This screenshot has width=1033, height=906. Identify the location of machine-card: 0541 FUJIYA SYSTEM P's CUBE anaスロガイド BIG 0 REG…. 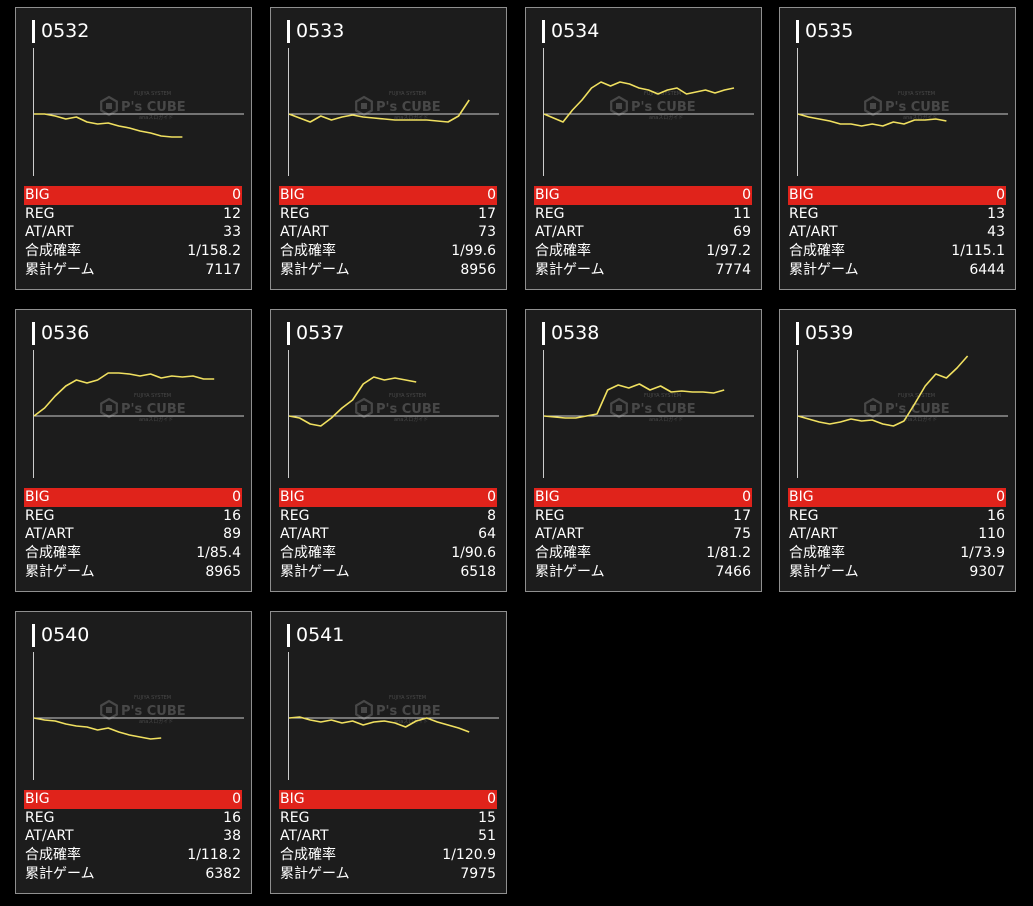
(388, 752).